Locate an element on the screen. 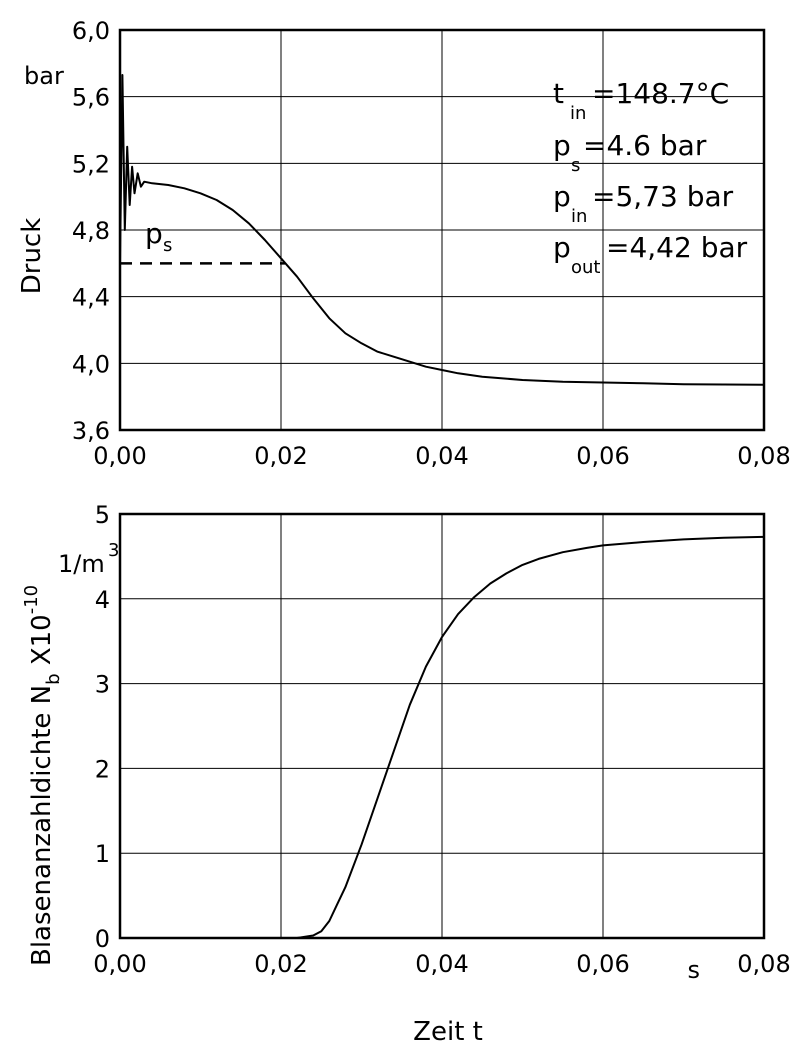  annotation-ps-base: p is located at coordinates (562, 145).